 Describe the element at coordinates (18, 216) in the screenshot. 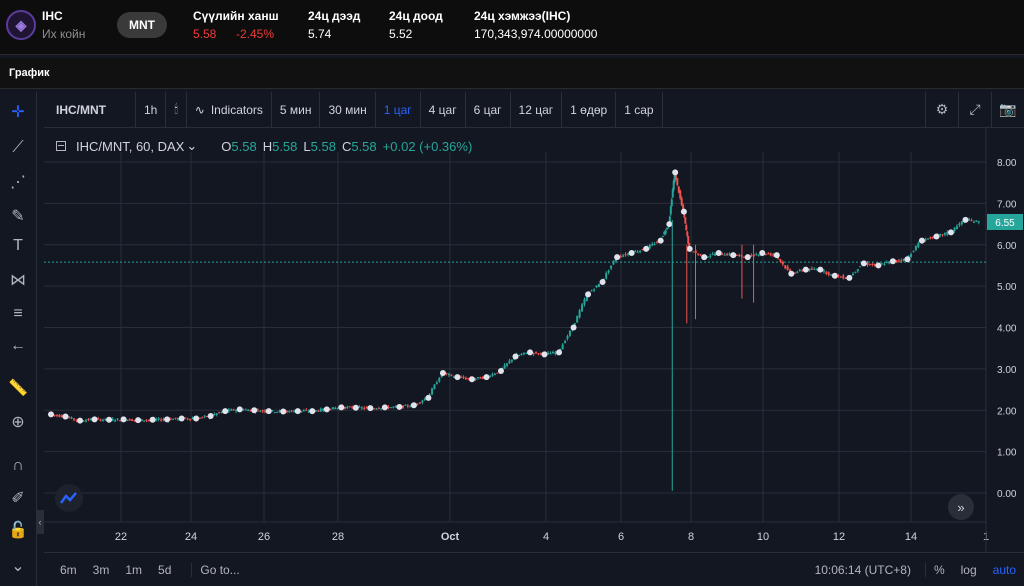

I see `brush-icon: ✎` at that location.